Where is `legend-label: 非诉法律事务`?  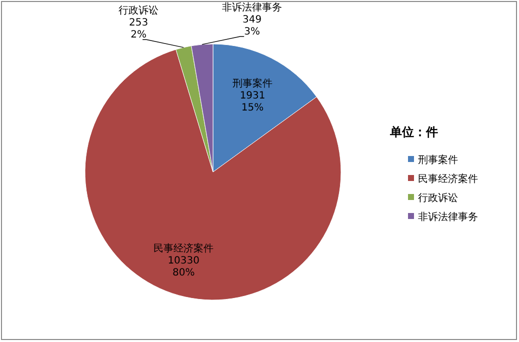 legend-label: 非诉法律事务 is located at coordinates (448, 217).